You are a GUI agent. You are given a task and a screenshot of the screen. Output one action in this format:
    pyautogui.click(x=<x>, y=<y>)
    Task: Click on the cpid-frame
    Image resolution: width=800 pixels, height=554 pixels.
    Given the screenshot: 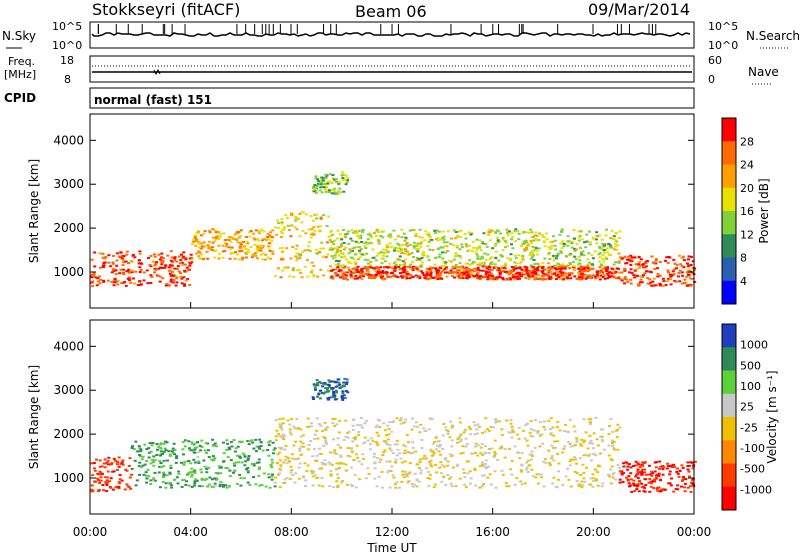 What is the action you would take?
    pyautogui.click(x=392, y=98)
    